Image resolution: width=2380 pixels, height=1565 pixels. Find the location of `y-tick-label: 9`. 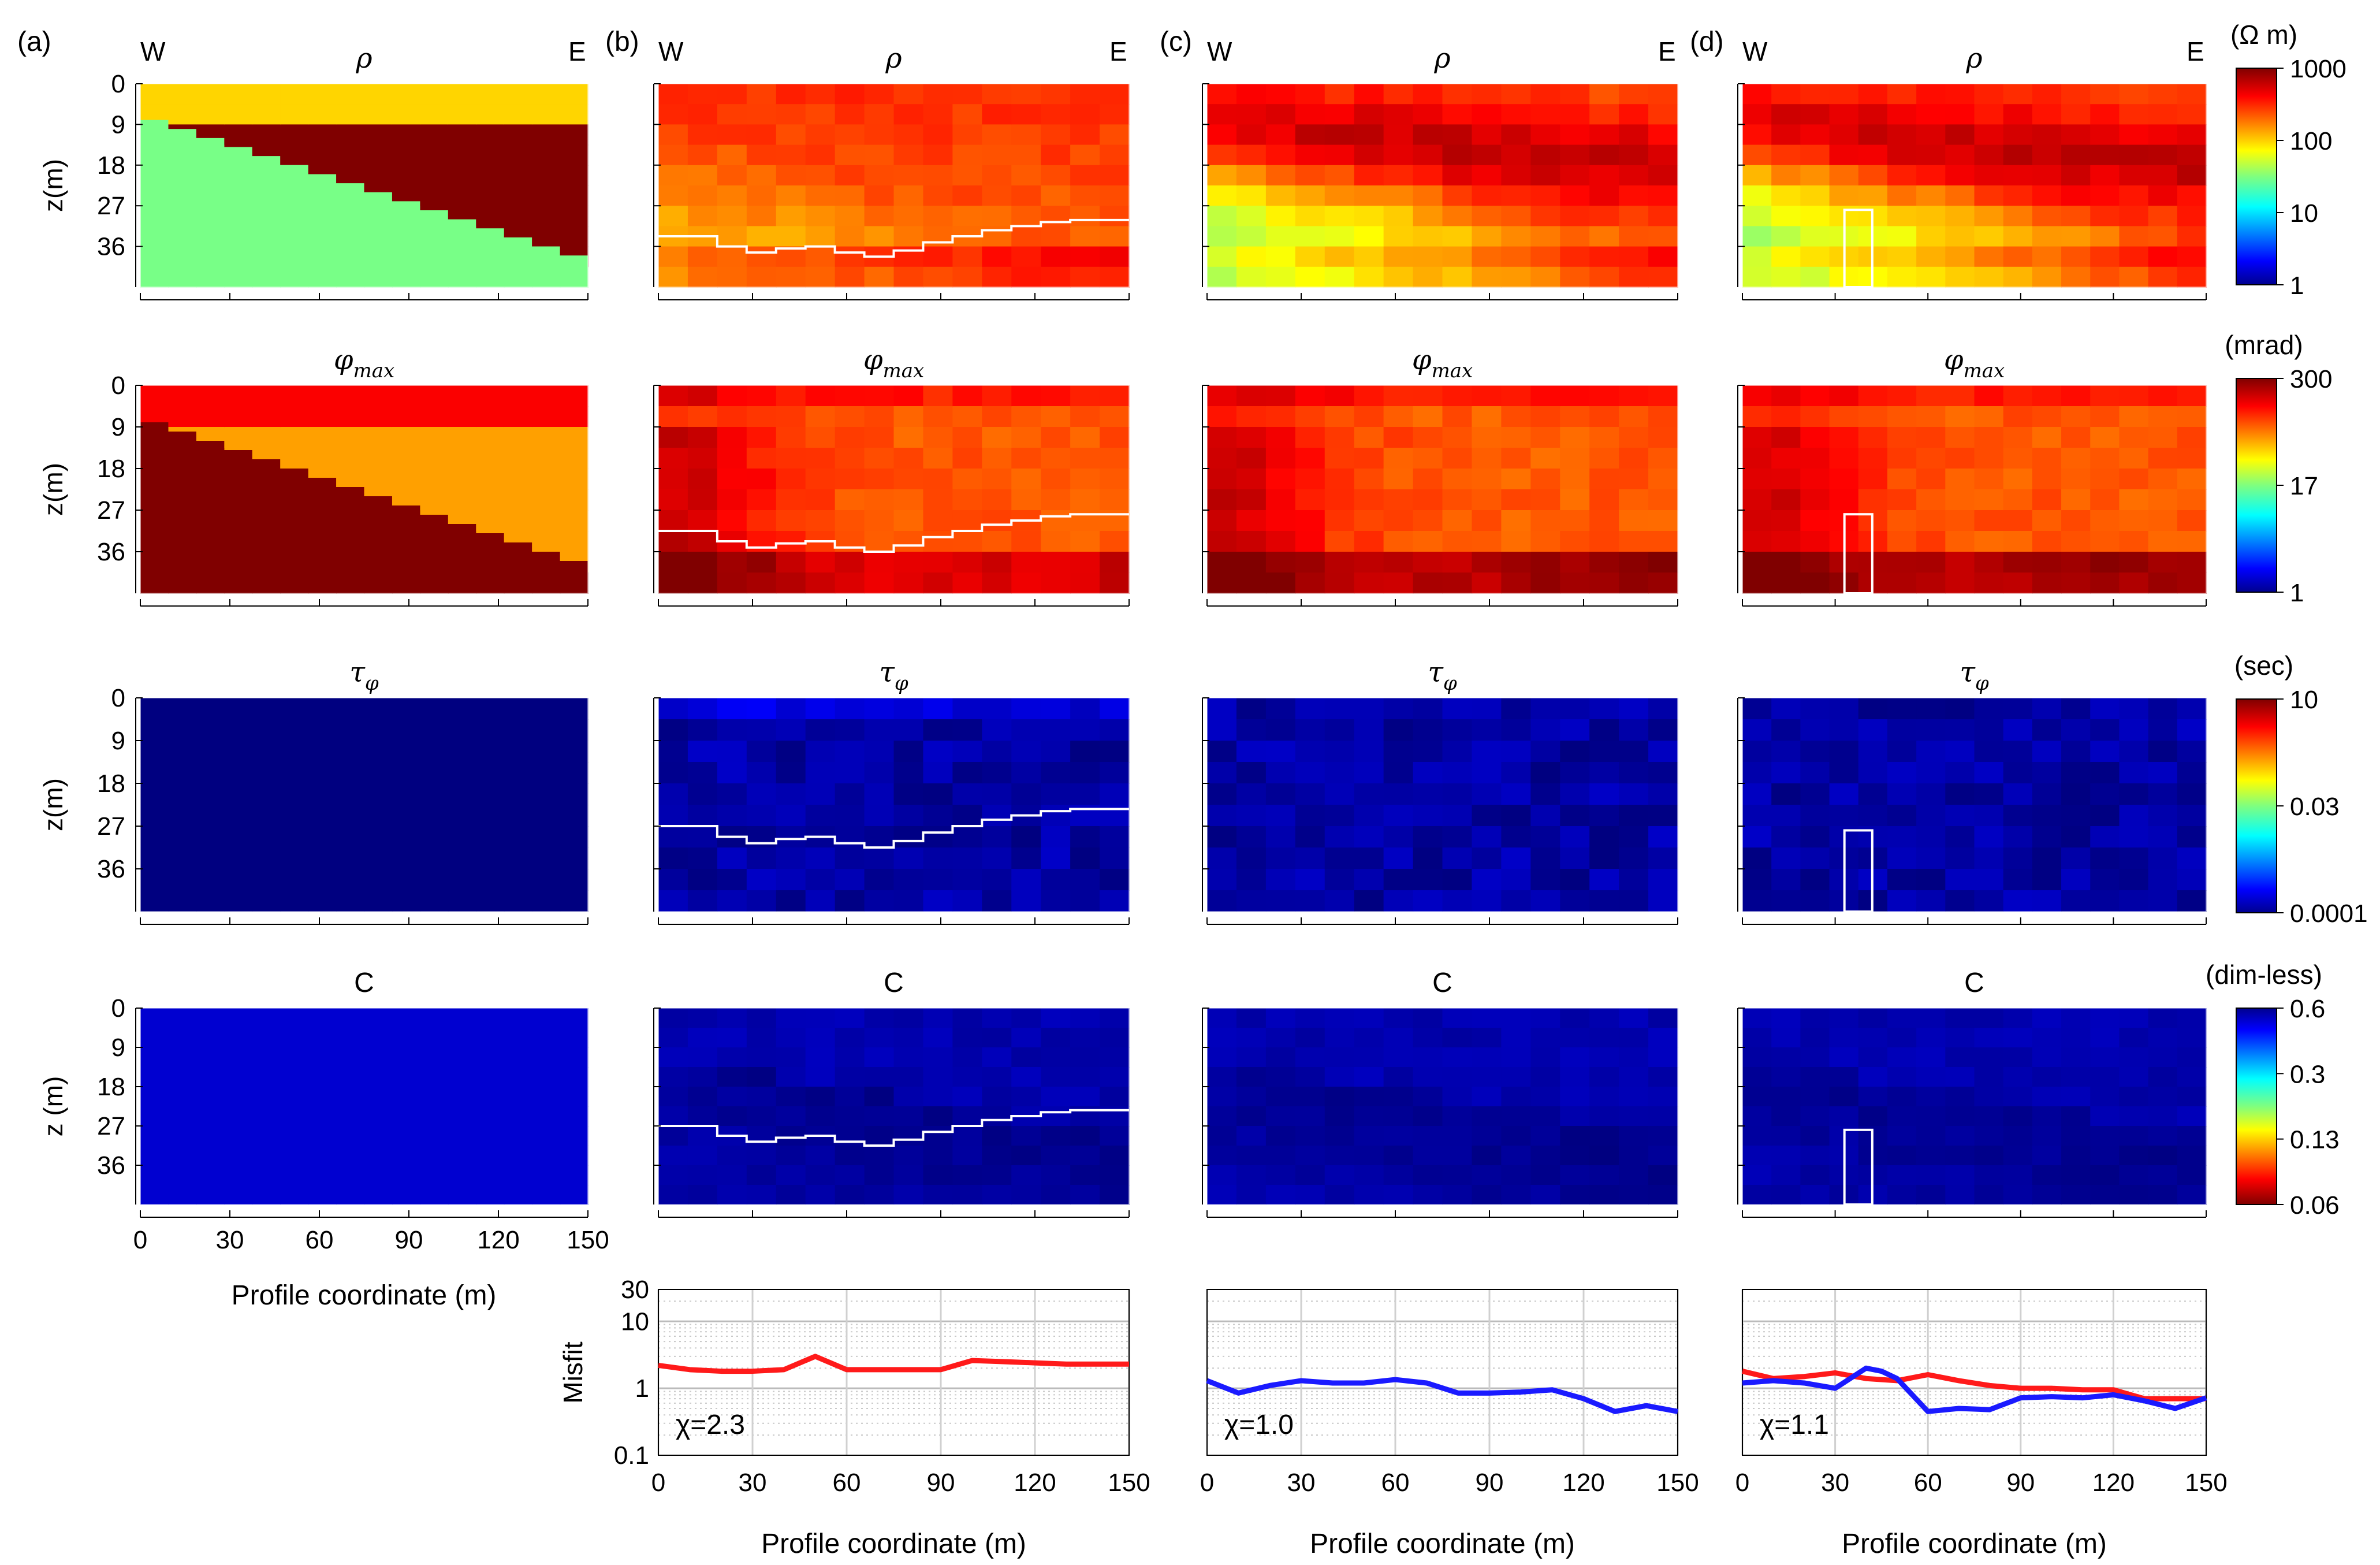

y-tick-label: 9 is located at coordinates (118, 427).